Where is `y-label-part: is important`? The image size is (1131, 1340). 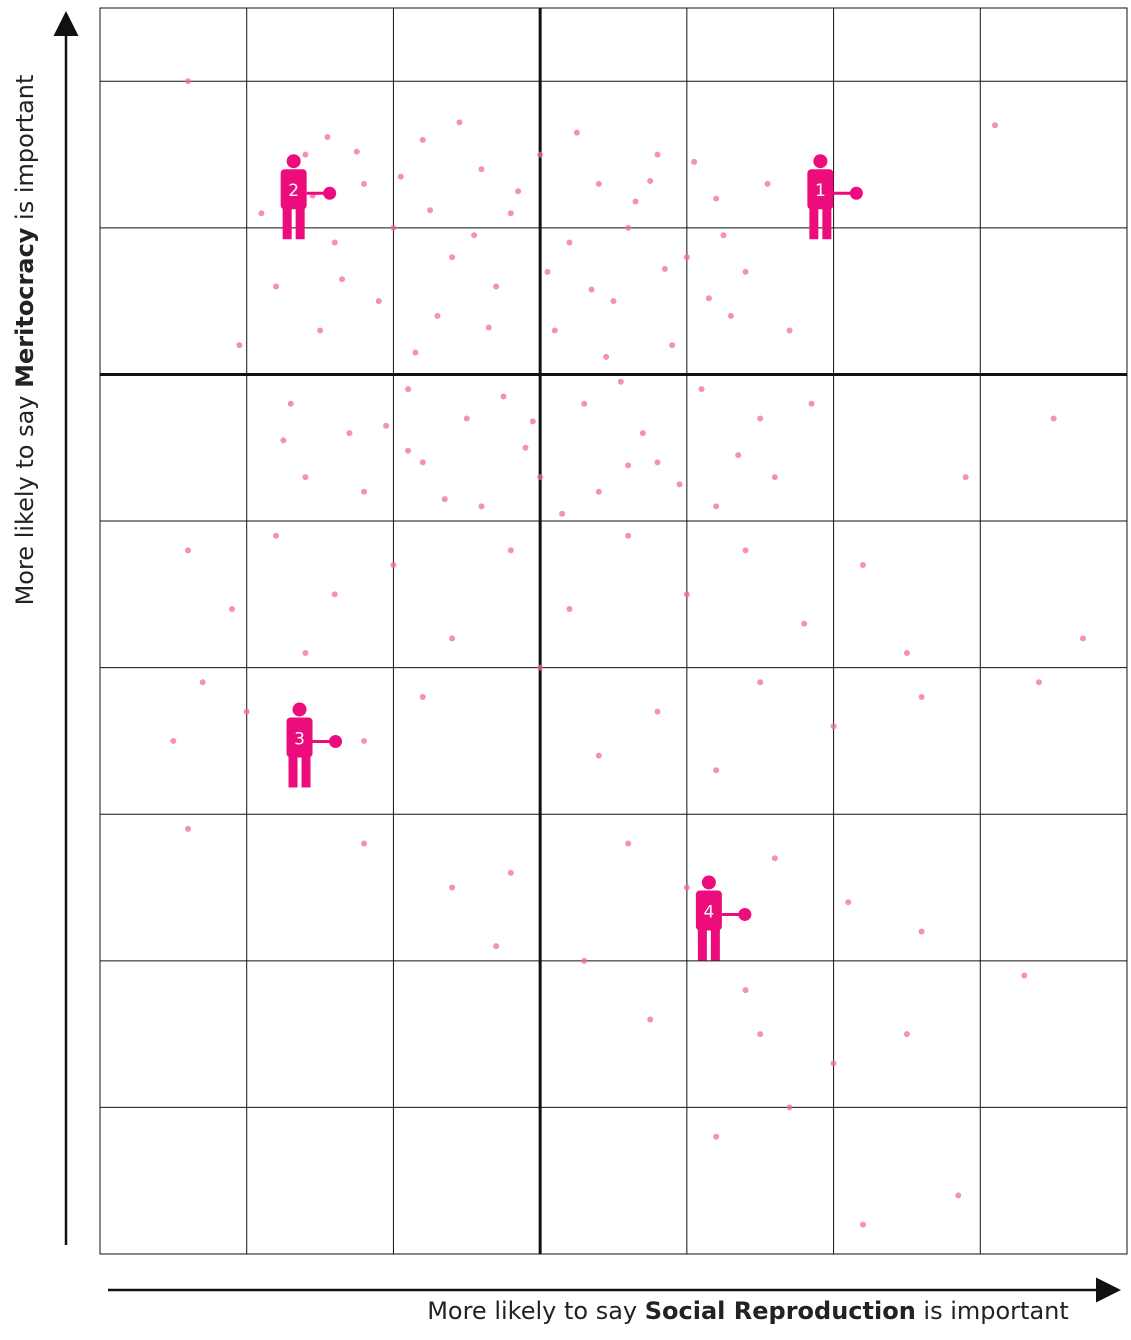 y-label-part: is important is located at coordinates (25, 151).